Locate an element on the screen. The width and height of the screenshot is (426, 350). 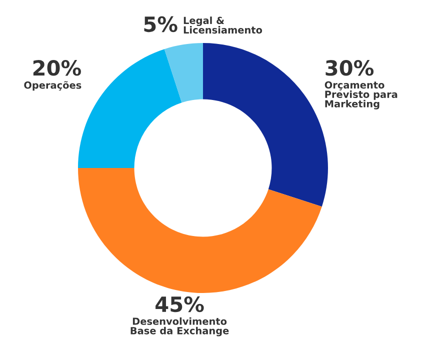
data-label: 20% is located at coordinates (57, 68).